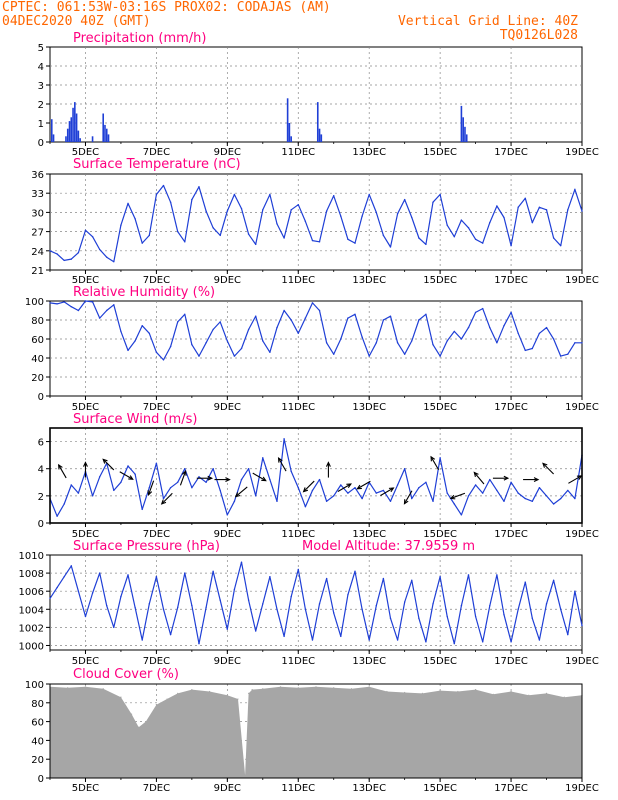  Describe the element at coordinates (227, 407) in the screenshot. I see `x-tick-label: 9DEC` at that location.